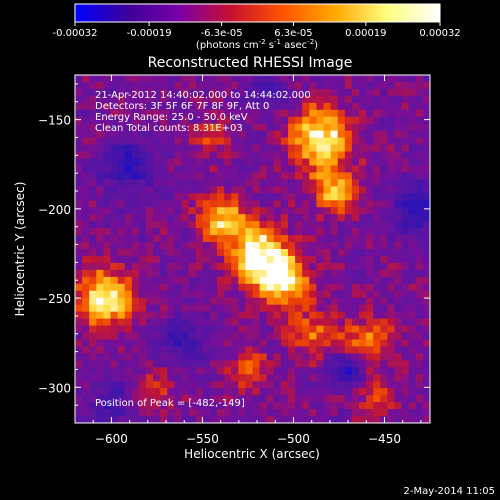 This screenshot has width=500, height=500. Describe the element at coordinates (449, 491) in the screenshot. I see `timestamp: 2-May-2014 11:05` at that location.